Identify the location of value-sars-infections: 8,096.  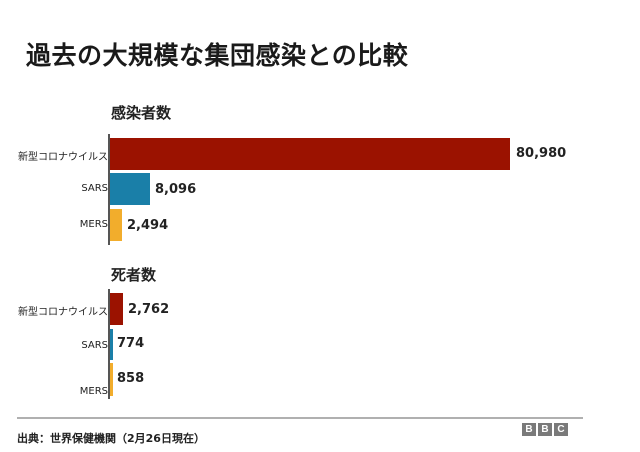
(176, 189).